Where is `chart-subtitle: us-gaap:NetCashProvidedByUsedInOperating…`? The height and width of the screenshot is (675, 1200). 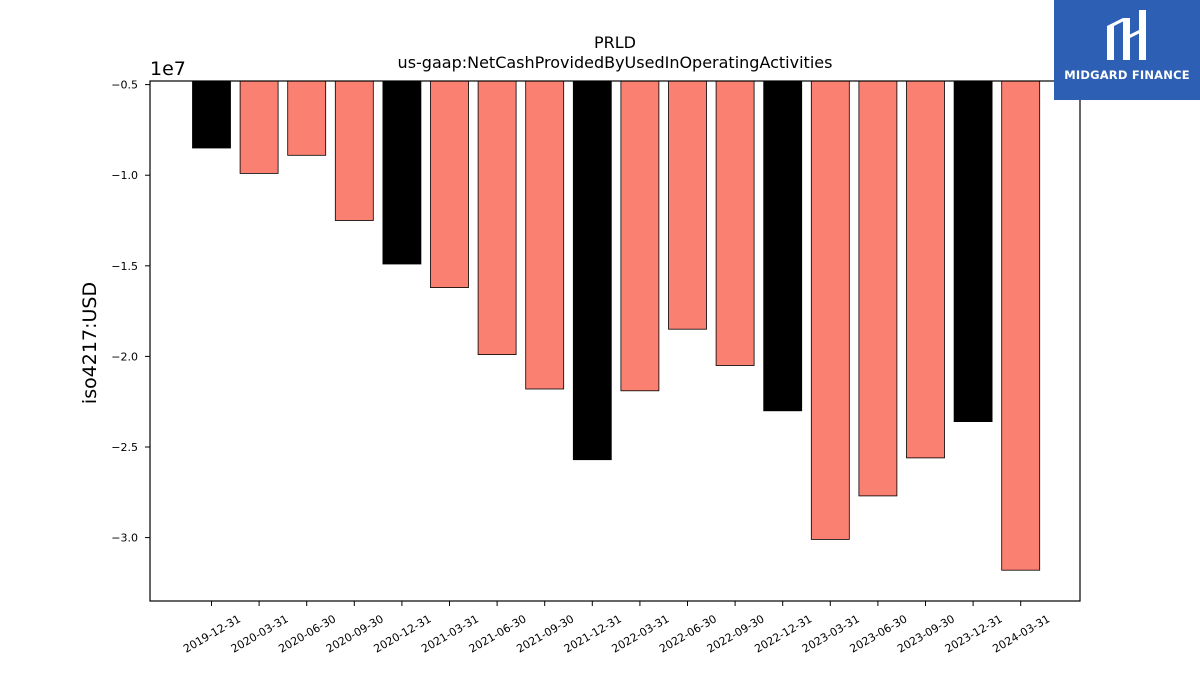
chart-subtitle: us-gaap:NetCashProvidedByUsedInOperating… is located at coordinates (615, 62).